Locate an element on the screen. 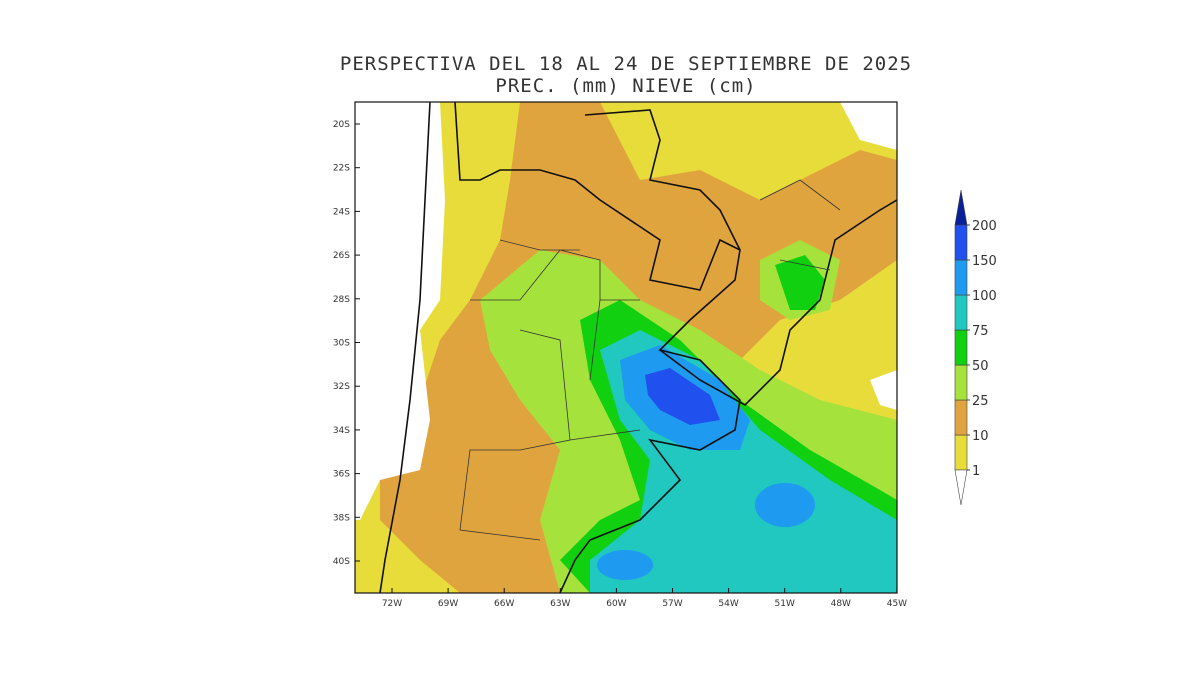 This screenshot has width=1200, height=678. lon-label: 48W is located at coordinates (841, 604).